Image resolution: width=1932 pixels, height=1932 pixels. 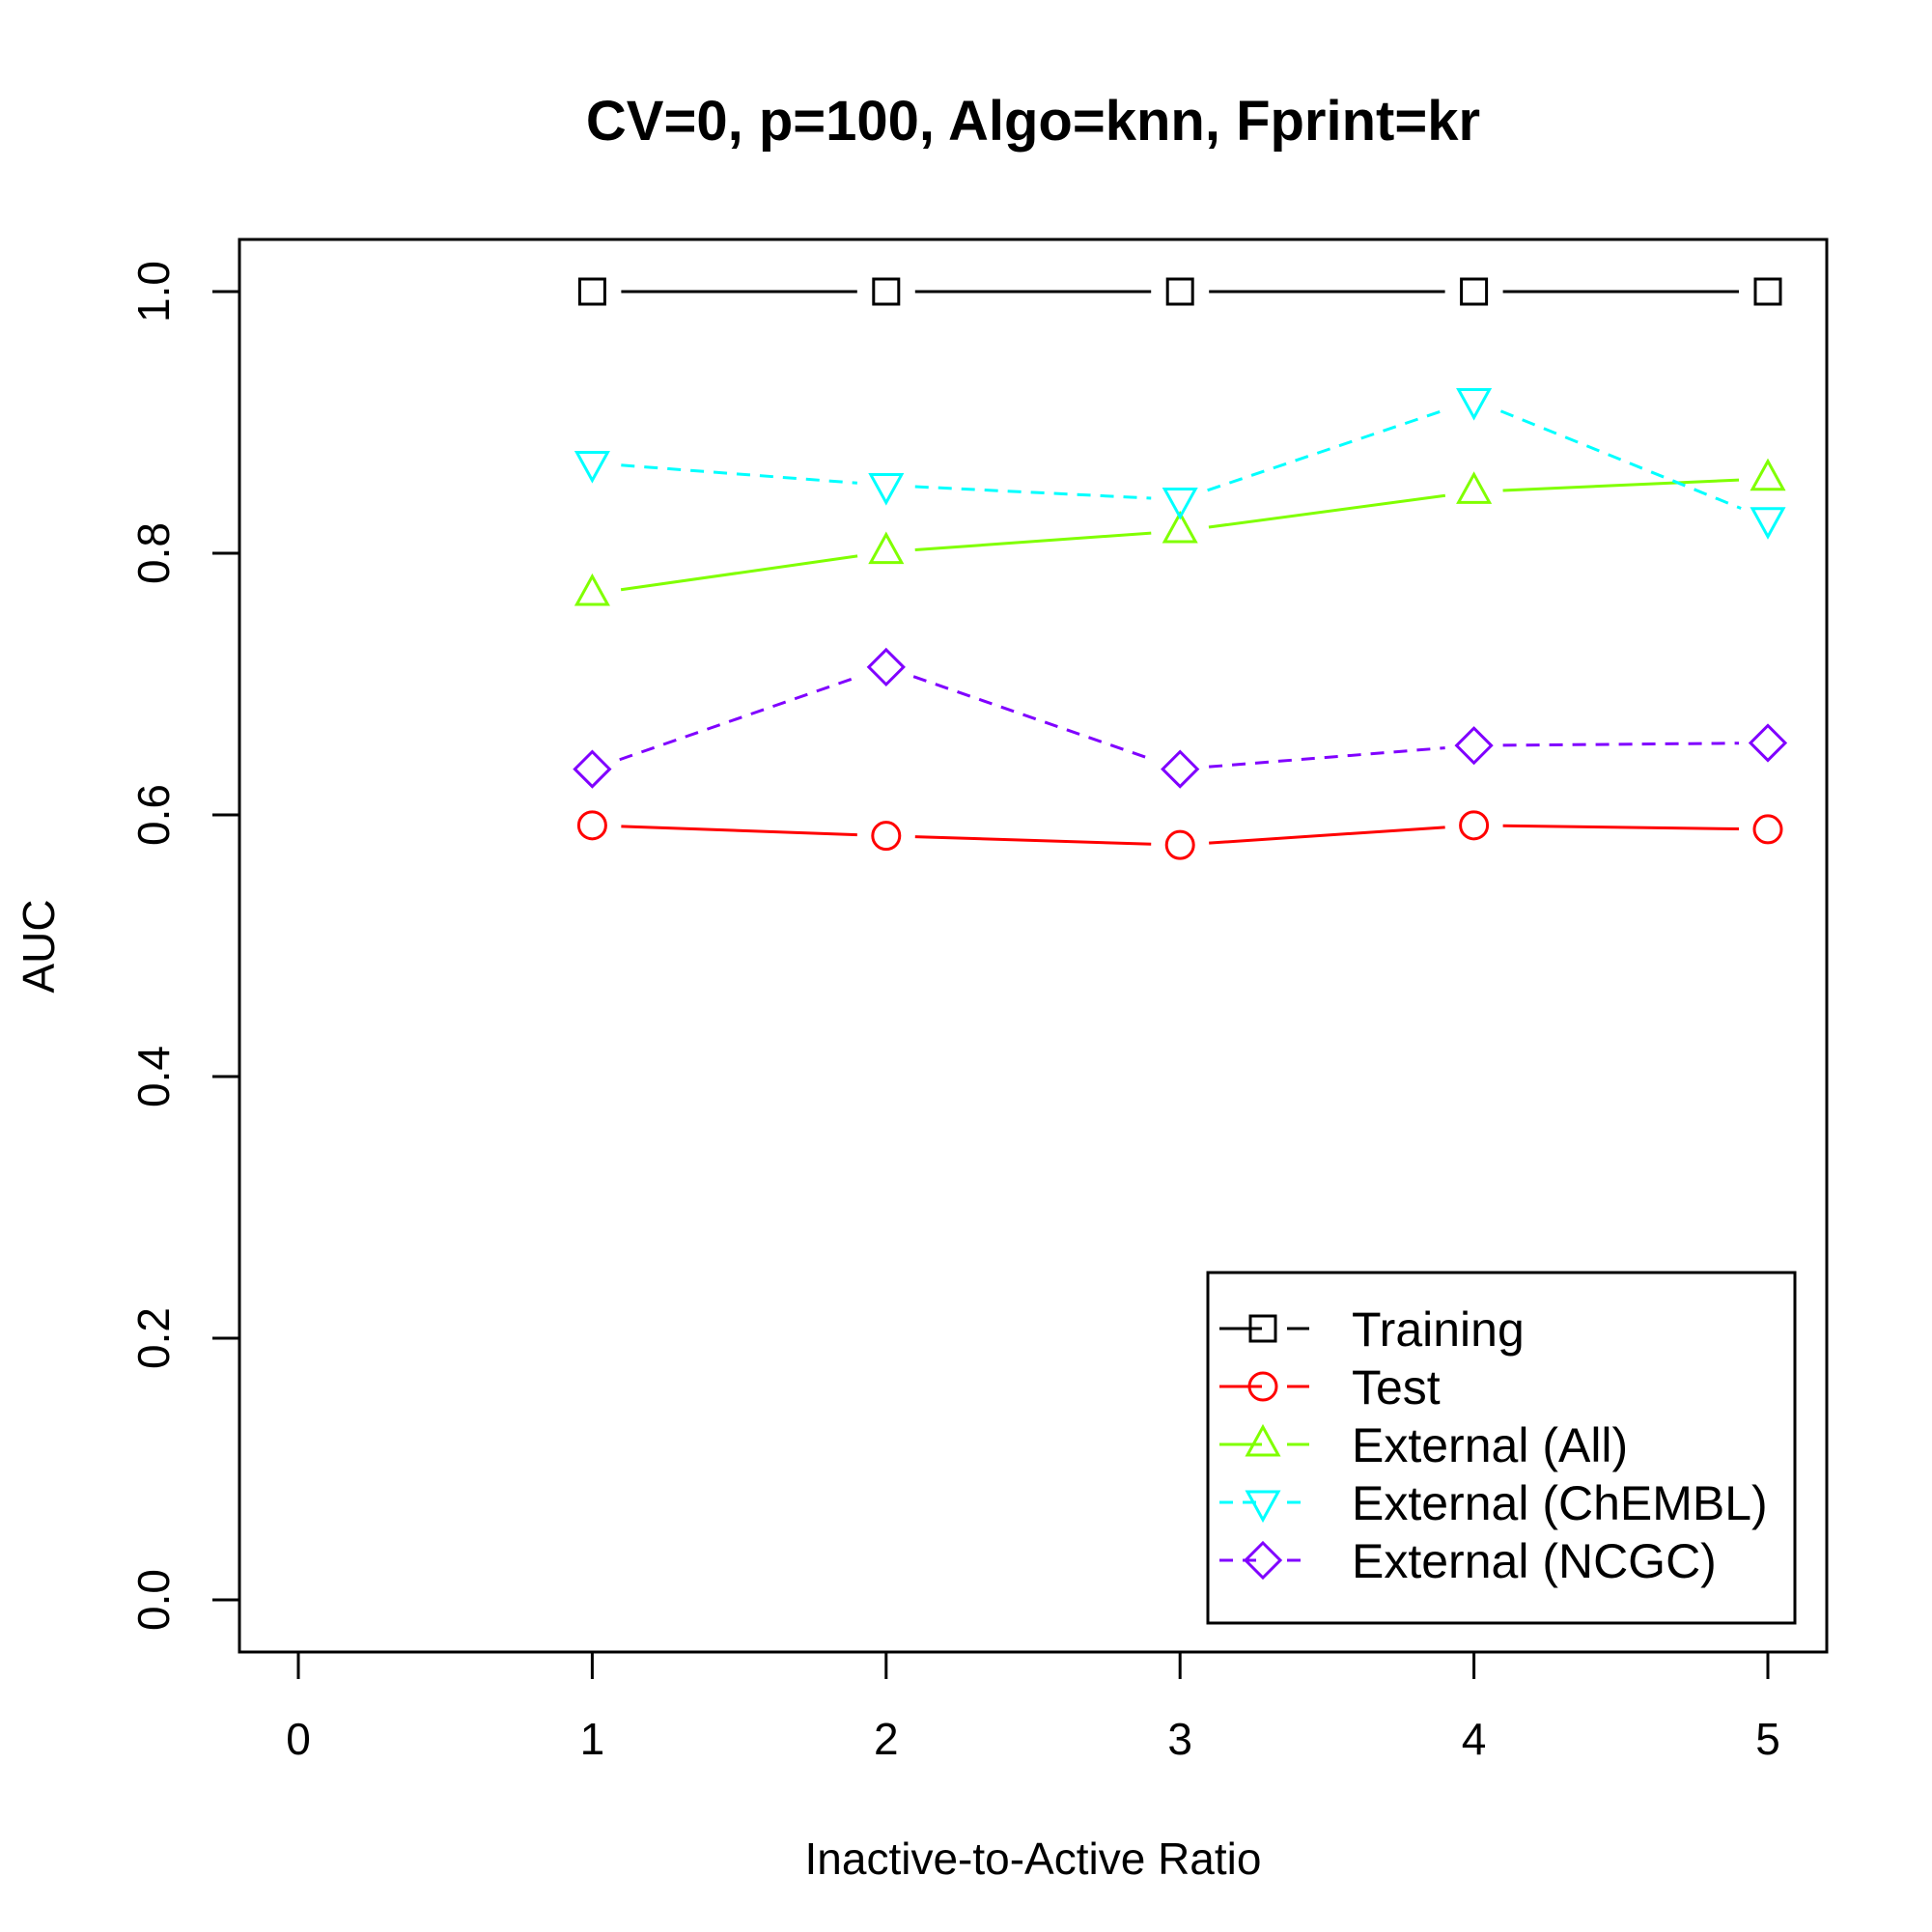 What do you see at coordinates (1033, 1707) in the screenshot?
I see `x-axis: 0 1 2 3 4 5` at bounding box center [1033, 1707].